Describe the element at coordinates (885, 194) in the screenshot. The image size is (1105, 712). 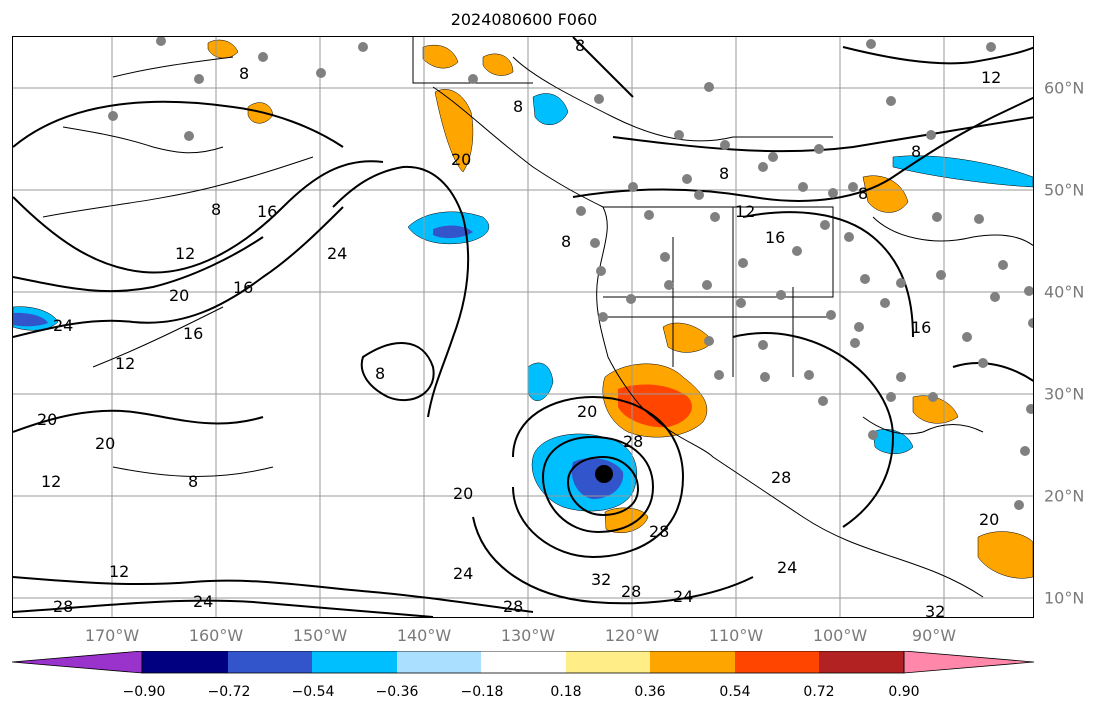
I see `shade-orange-gl` at that location.